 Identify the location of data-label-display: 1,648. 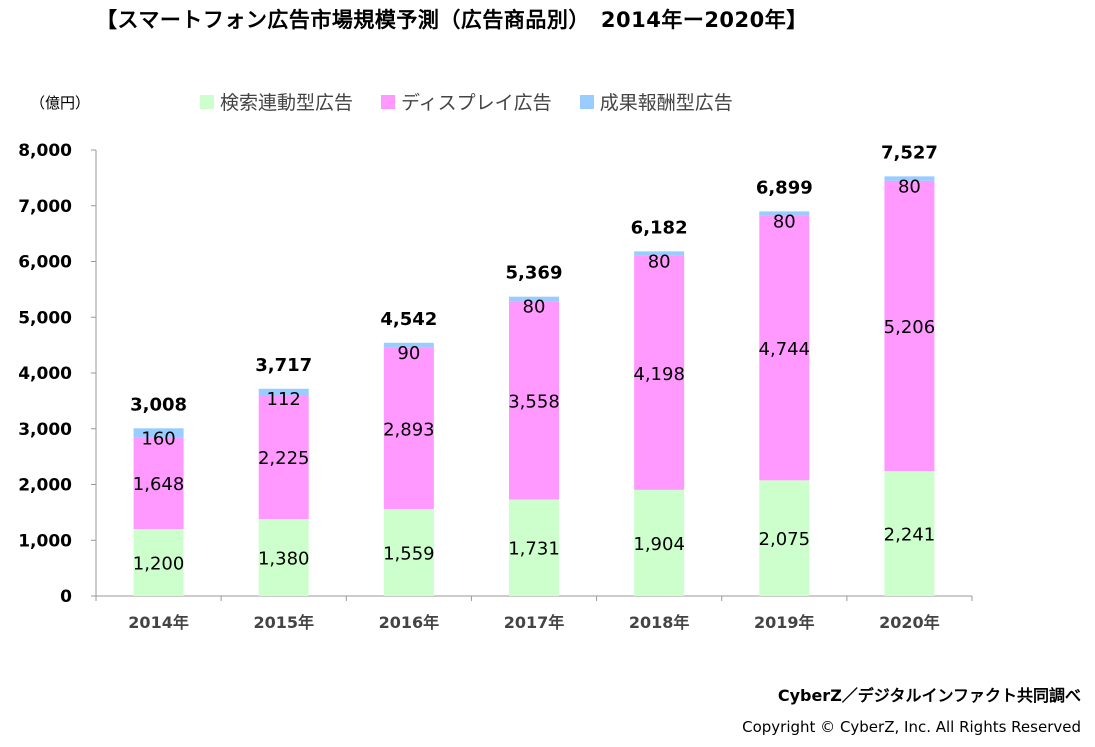
(159, 484).